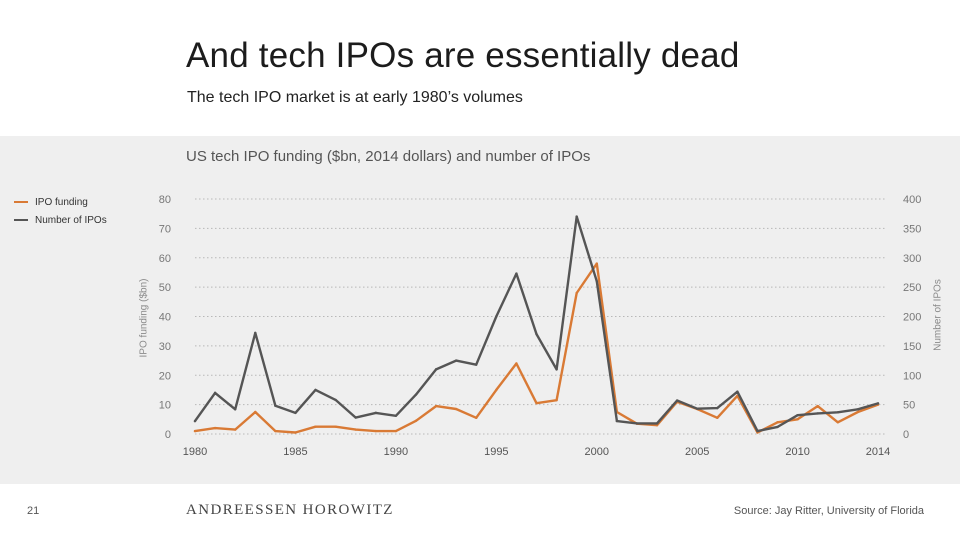  I want to click on legend-item-ipo-funding: IPO funding, so click(60, 202).